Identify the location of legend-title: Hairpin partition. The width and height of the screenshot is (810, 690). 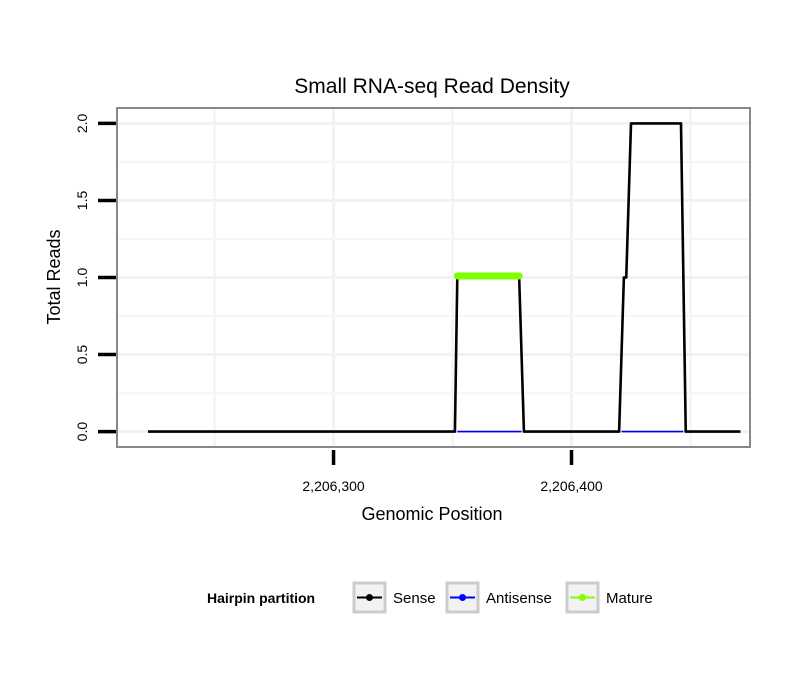
(261, 598).